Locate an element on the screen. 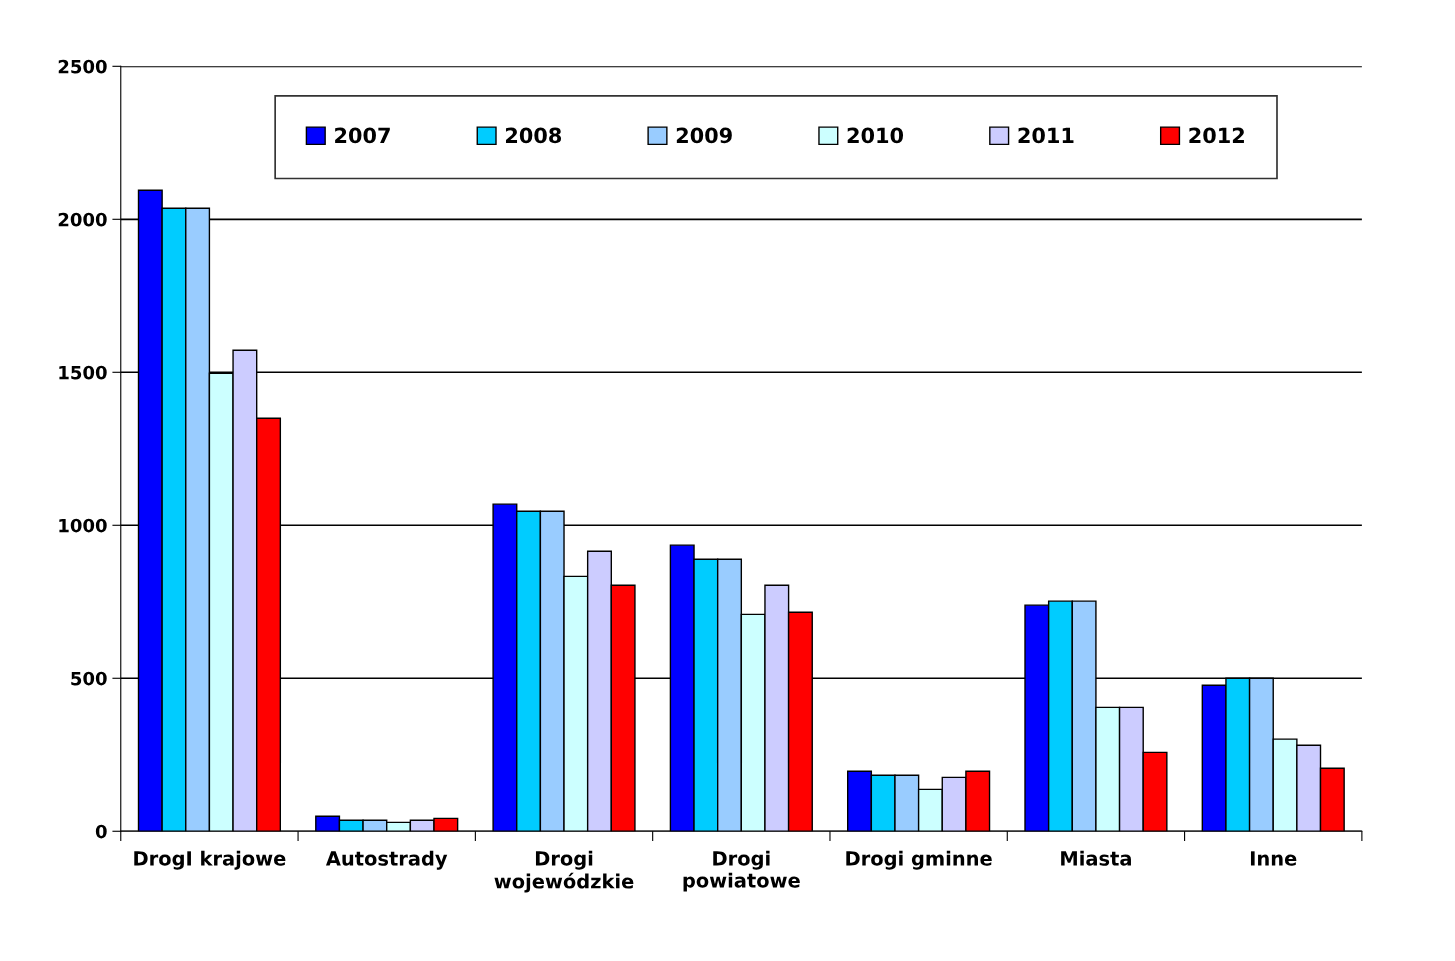 Image resolution: width=1455 pixels, height=961 pixels. y-tick-label: 500 is located at coordinates (89, 678).